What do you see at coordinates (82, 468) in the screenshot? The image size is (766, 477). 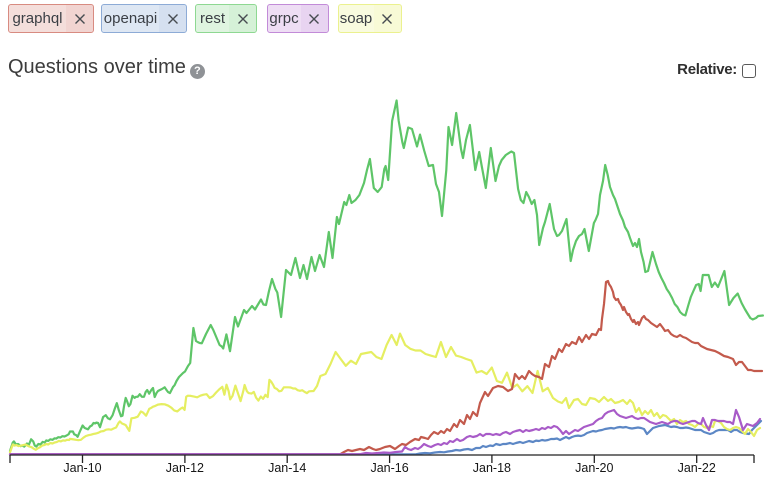 I see `svg-text: Jan-10` at bounding box center [82, 468].